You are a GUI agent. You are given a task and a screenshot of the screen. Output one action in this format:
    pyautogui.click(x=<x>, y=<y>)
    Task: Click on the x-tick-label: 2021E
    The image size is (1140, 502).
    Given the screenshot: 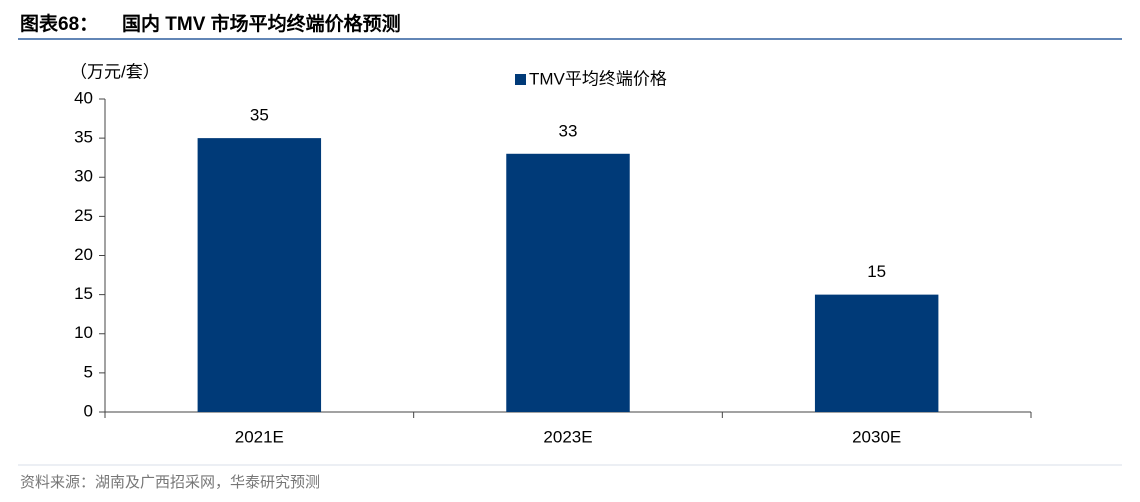 What is the action you would take?
    pyautogui.click(x=259, y=436)
    